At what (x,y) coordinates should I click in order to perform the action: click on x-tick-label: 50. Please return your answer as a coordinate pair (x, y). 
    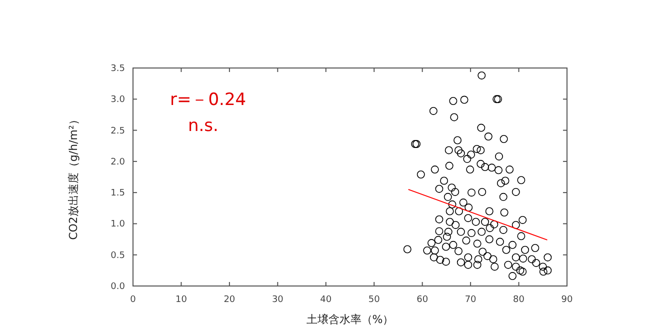
    Looking at the image, I should click on (374, 300).